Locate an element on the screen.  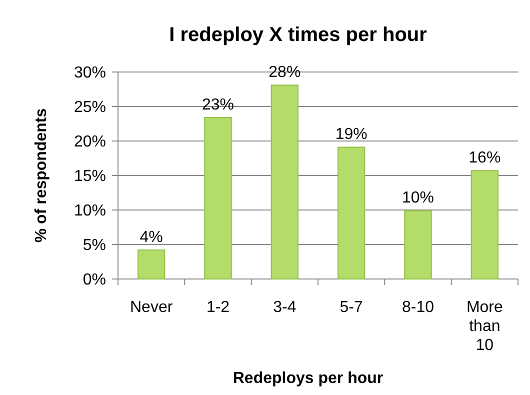
y-axis-title: % of respondents is located at coordinates (41, 175).